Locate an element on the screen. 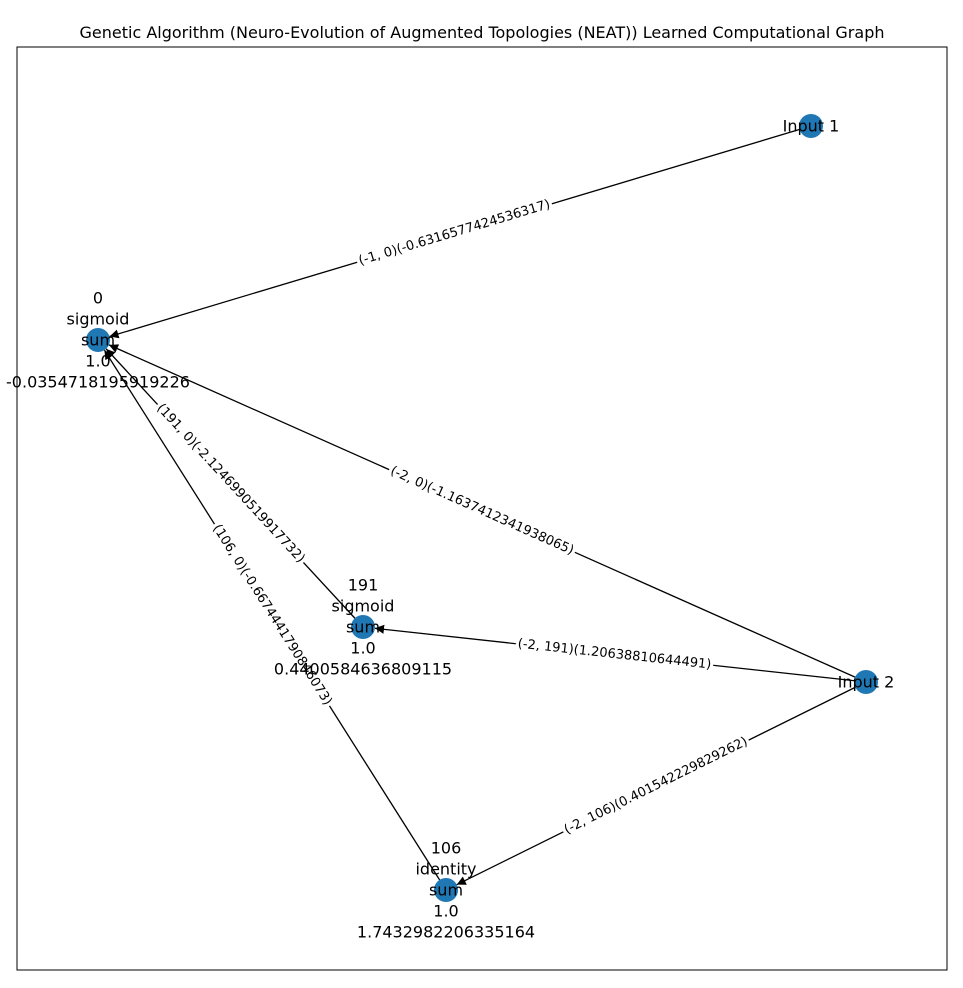  edge-label: (-2, 0)(-1.1637412341938065) is located at coordinates (482, 511).